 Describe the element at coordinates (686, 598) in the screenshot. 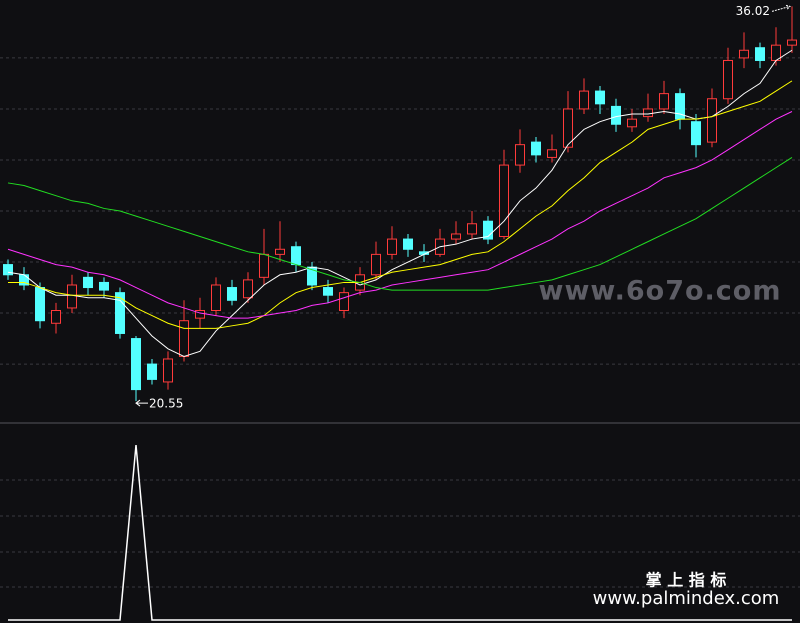

I see `brand-url: www.palmindex.com` at that location.